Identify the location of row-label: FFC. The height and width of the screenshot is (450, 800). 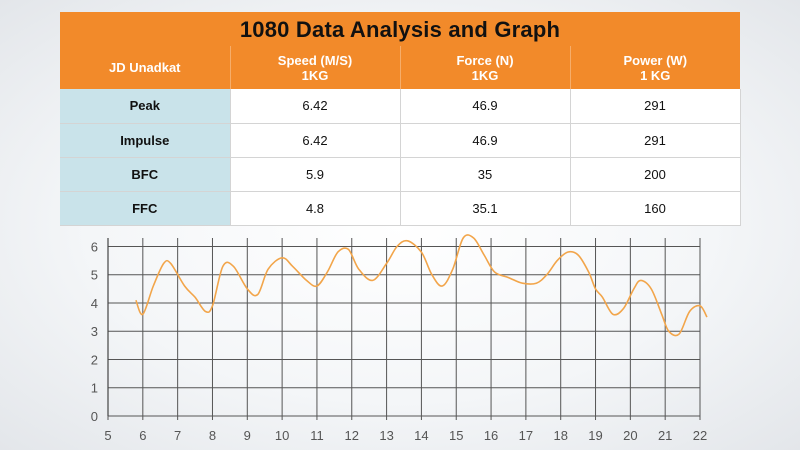
(145, 208).